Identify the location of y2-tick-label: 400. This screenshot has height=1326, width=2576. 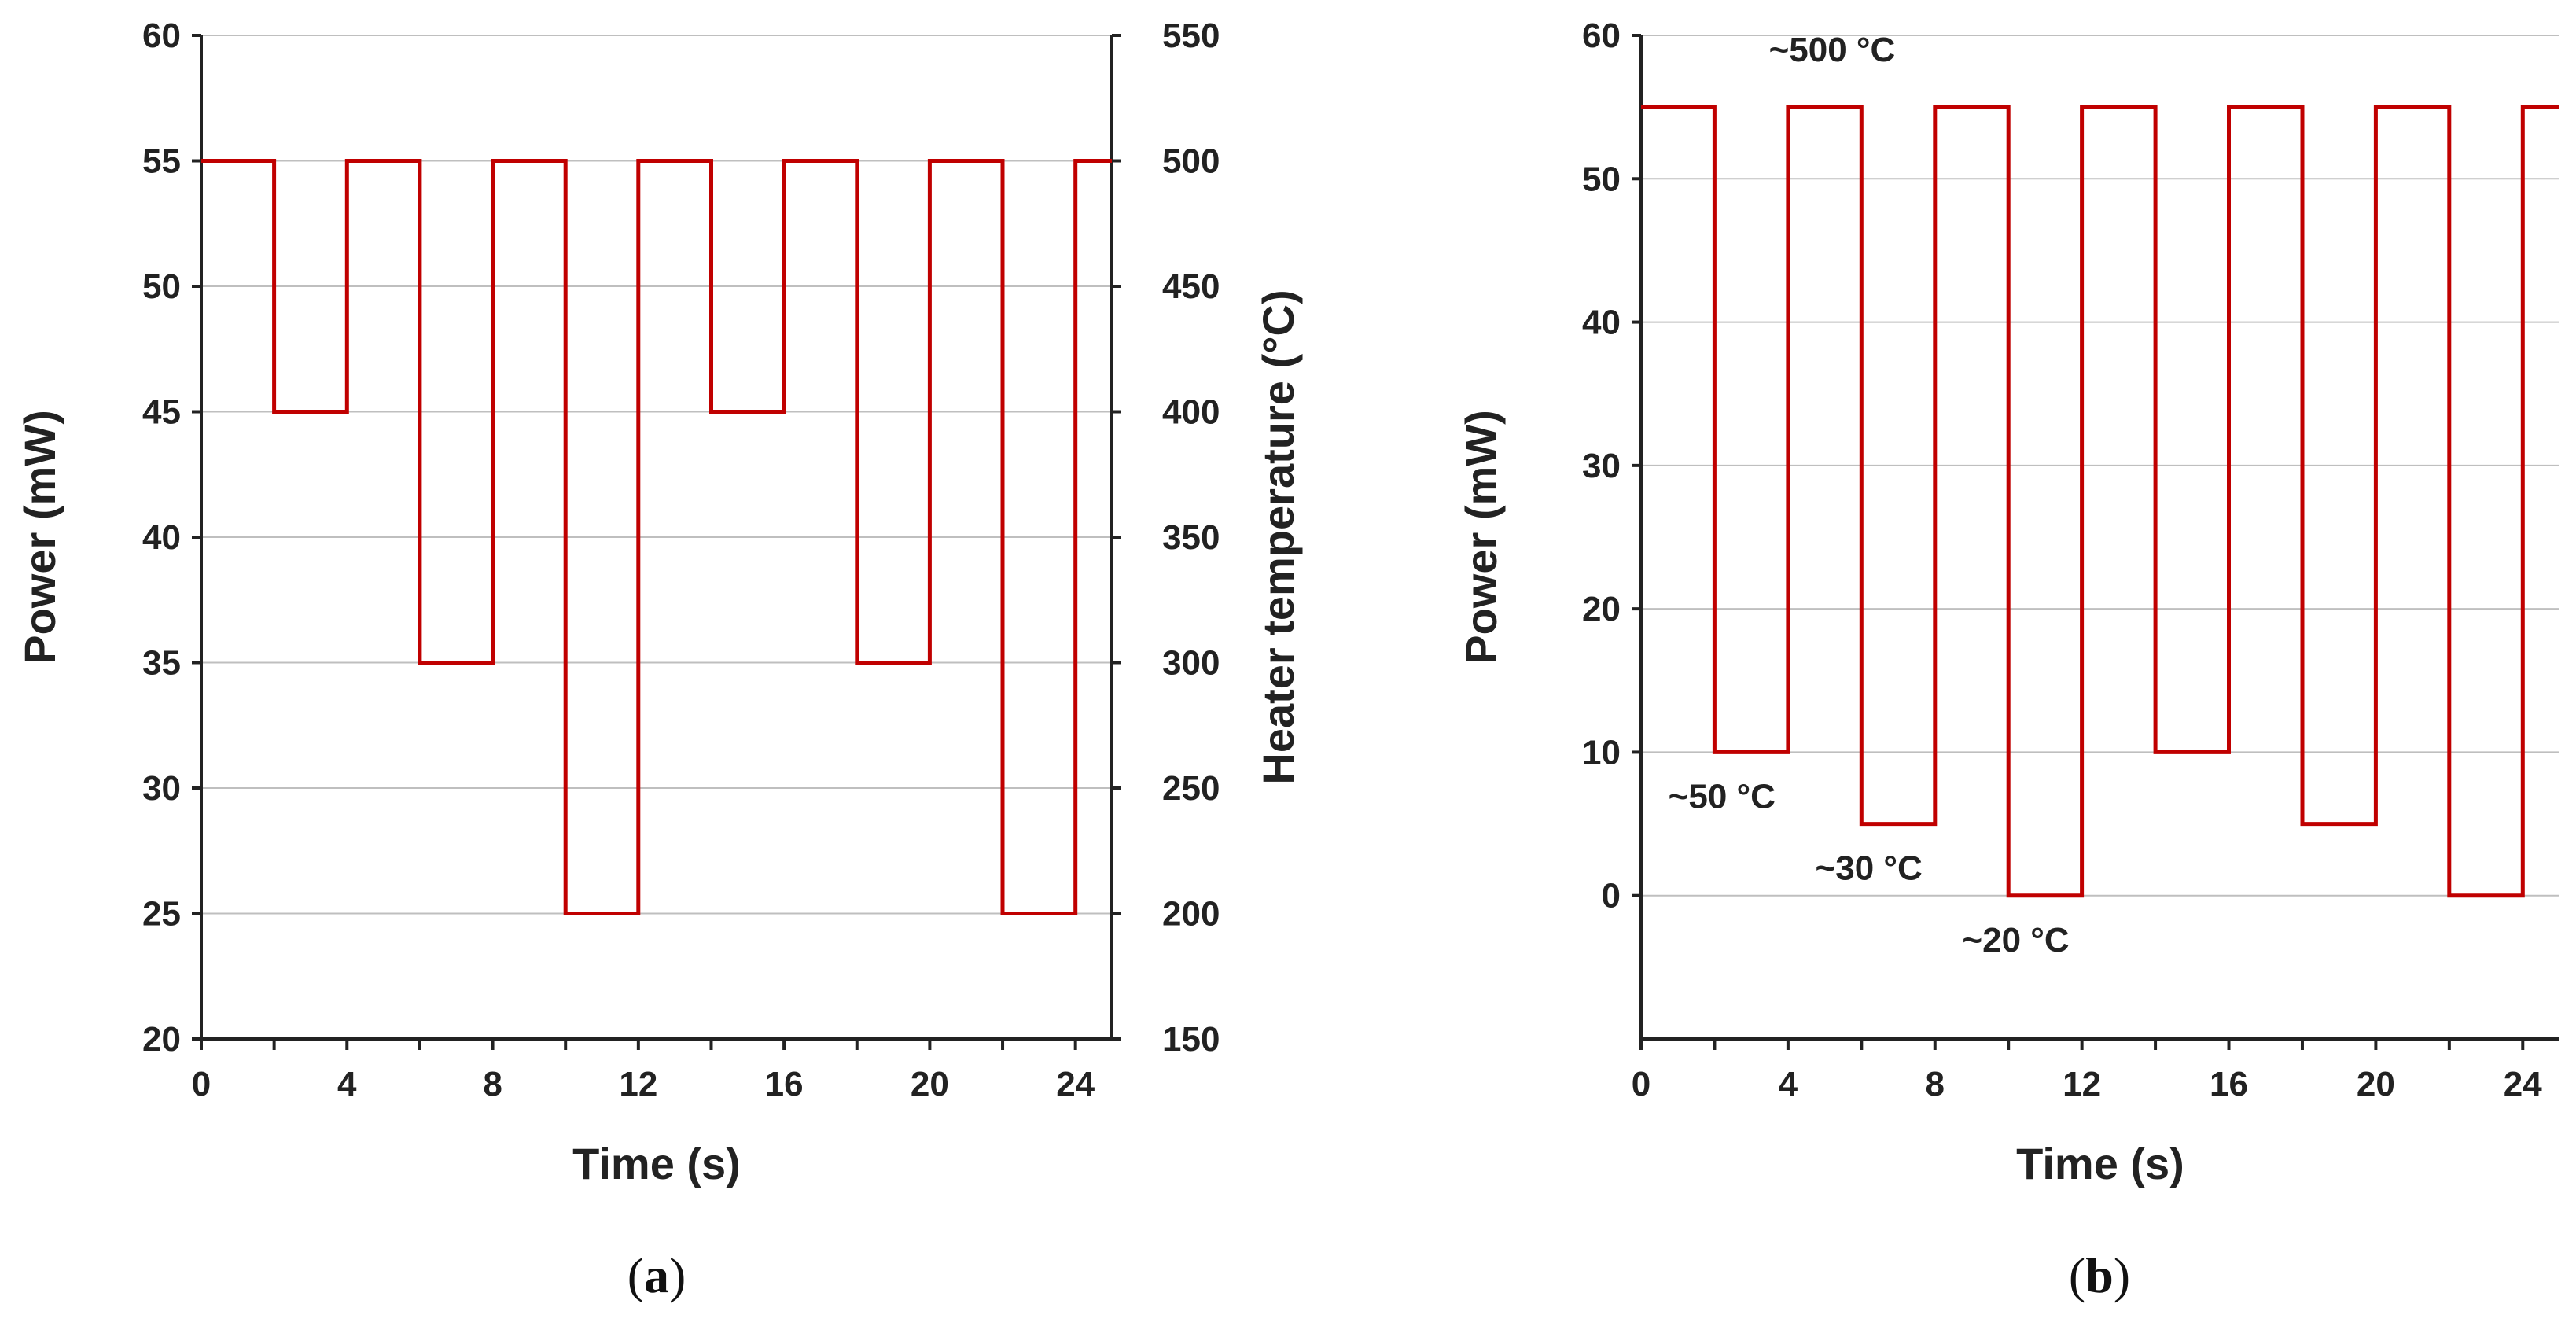
(1191, 412).